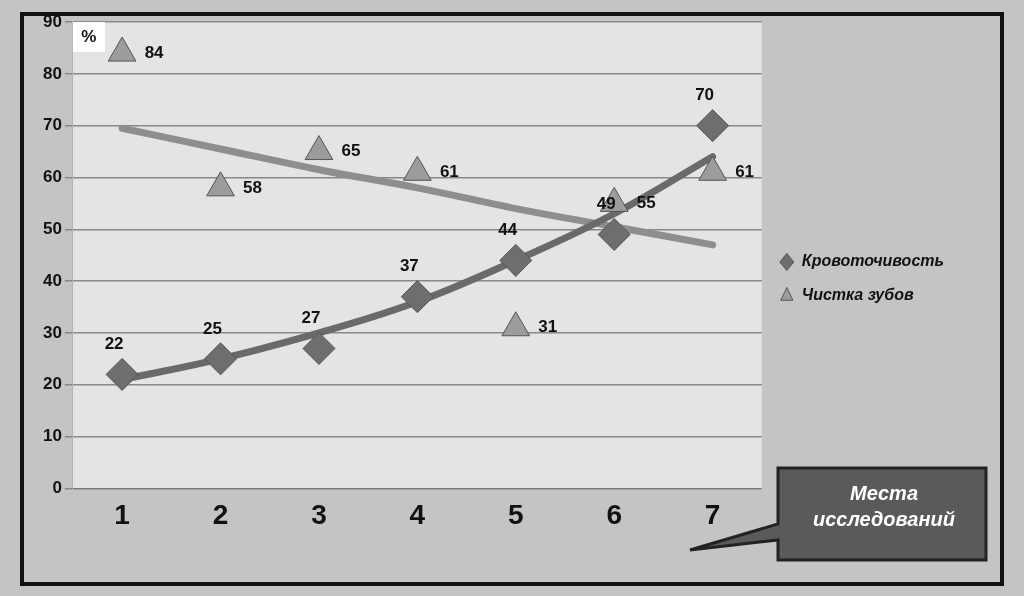 The width and height of the screenshot is (1024, 596). I want to click on y-tick-label: 60, so click(52, 177).